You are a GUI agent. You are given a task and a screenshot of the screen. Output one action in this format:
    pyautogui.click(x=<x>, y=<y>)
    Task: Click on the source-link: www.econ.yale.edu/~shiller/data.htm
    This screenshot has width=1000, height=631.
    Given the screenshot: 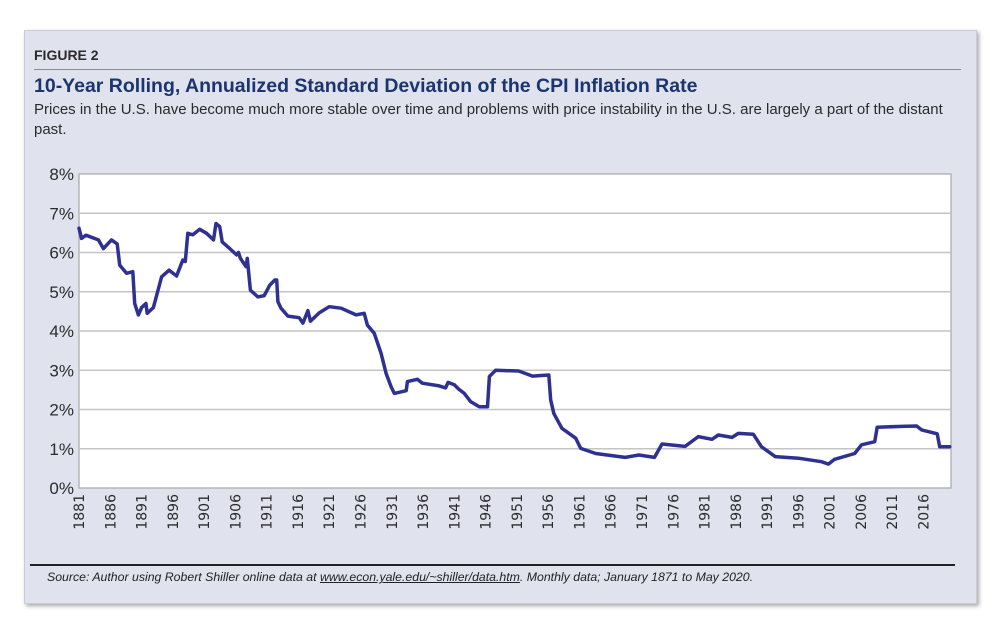 What is the action you would take?
    pyautogui.click(x=419, y=577)
    